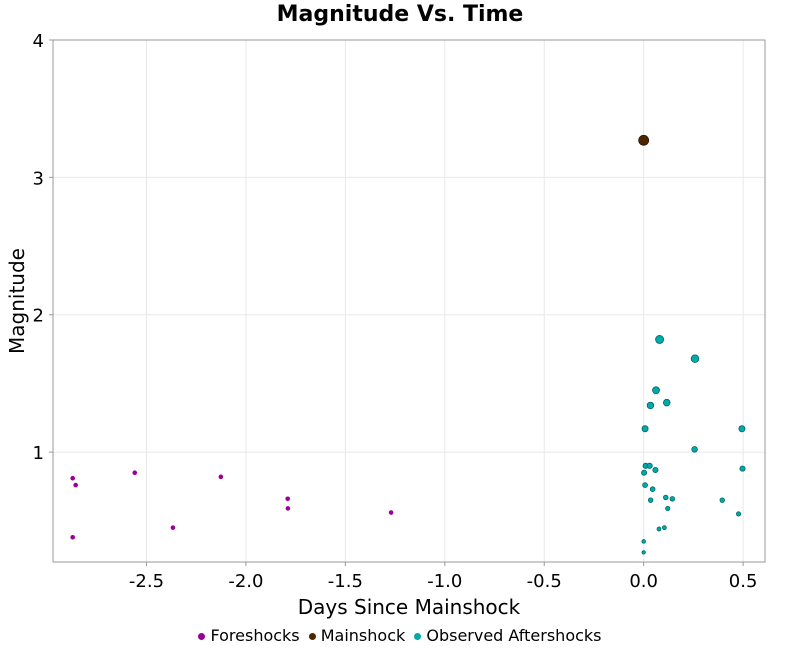 The width and height of the screenshot is (800, 650). Describe the element at coordinates (643, 581) in the screenshot. I see `x-tick-label: 0.0` at that location.